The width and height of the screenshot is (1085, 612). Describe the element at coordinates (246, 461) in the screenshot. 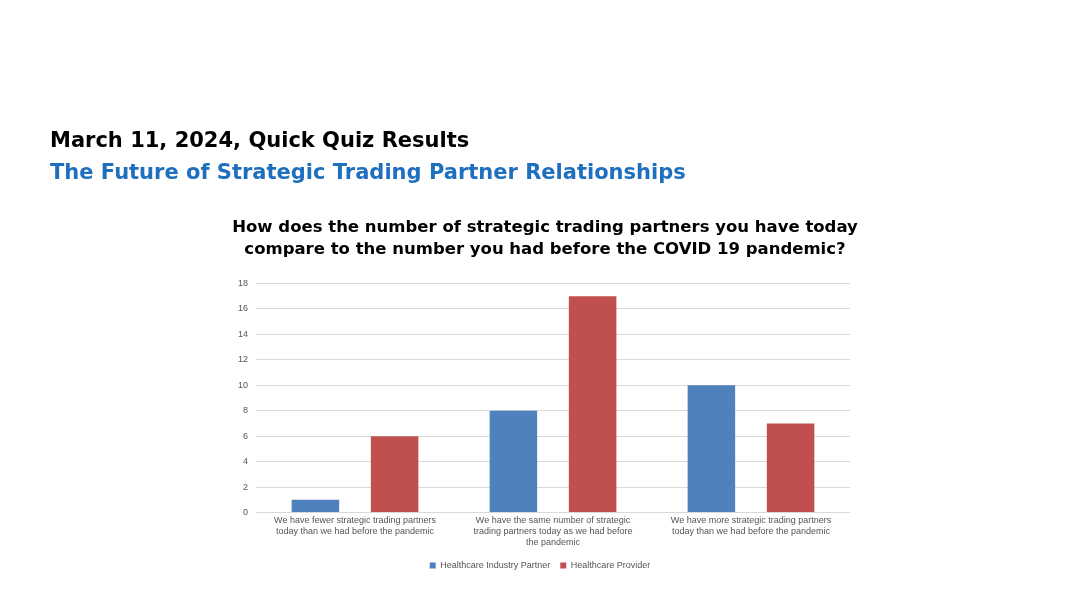

I see `y-tick-label: 4` at that location.